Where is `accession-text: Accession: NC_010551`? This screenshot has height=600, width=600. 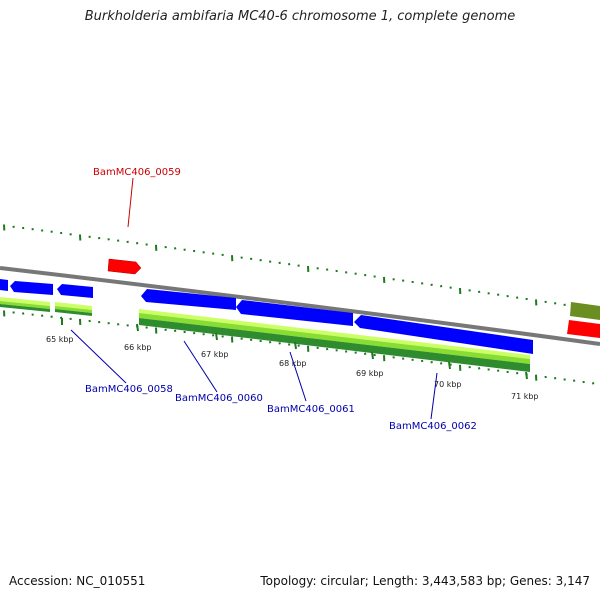
accession-text: Accession: NC_010551 is located at coordinates (77, 581).